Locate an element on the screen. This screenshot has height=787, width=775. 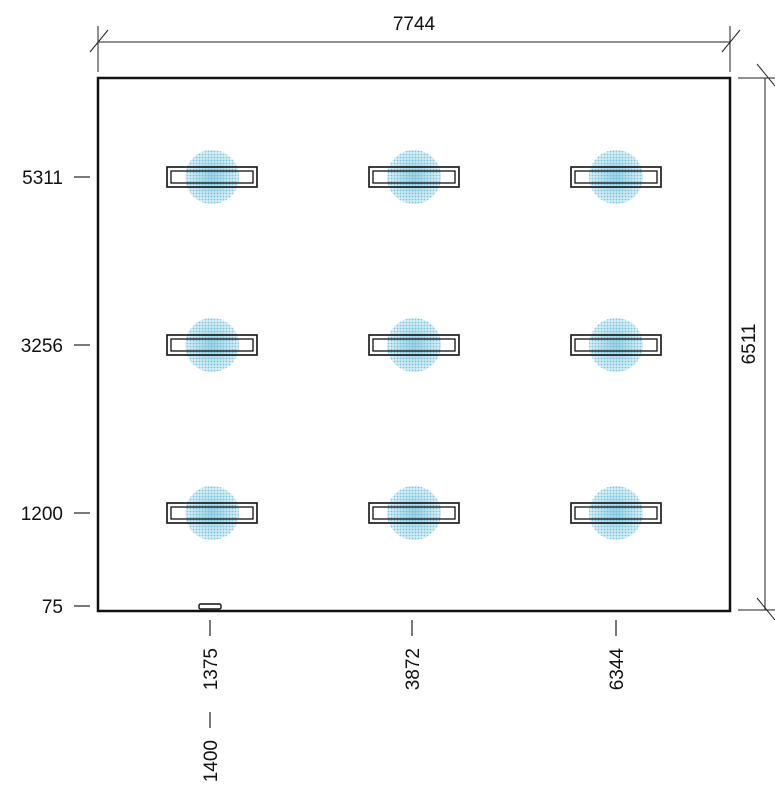
width-tick-left is located at coordinates (99, 41).